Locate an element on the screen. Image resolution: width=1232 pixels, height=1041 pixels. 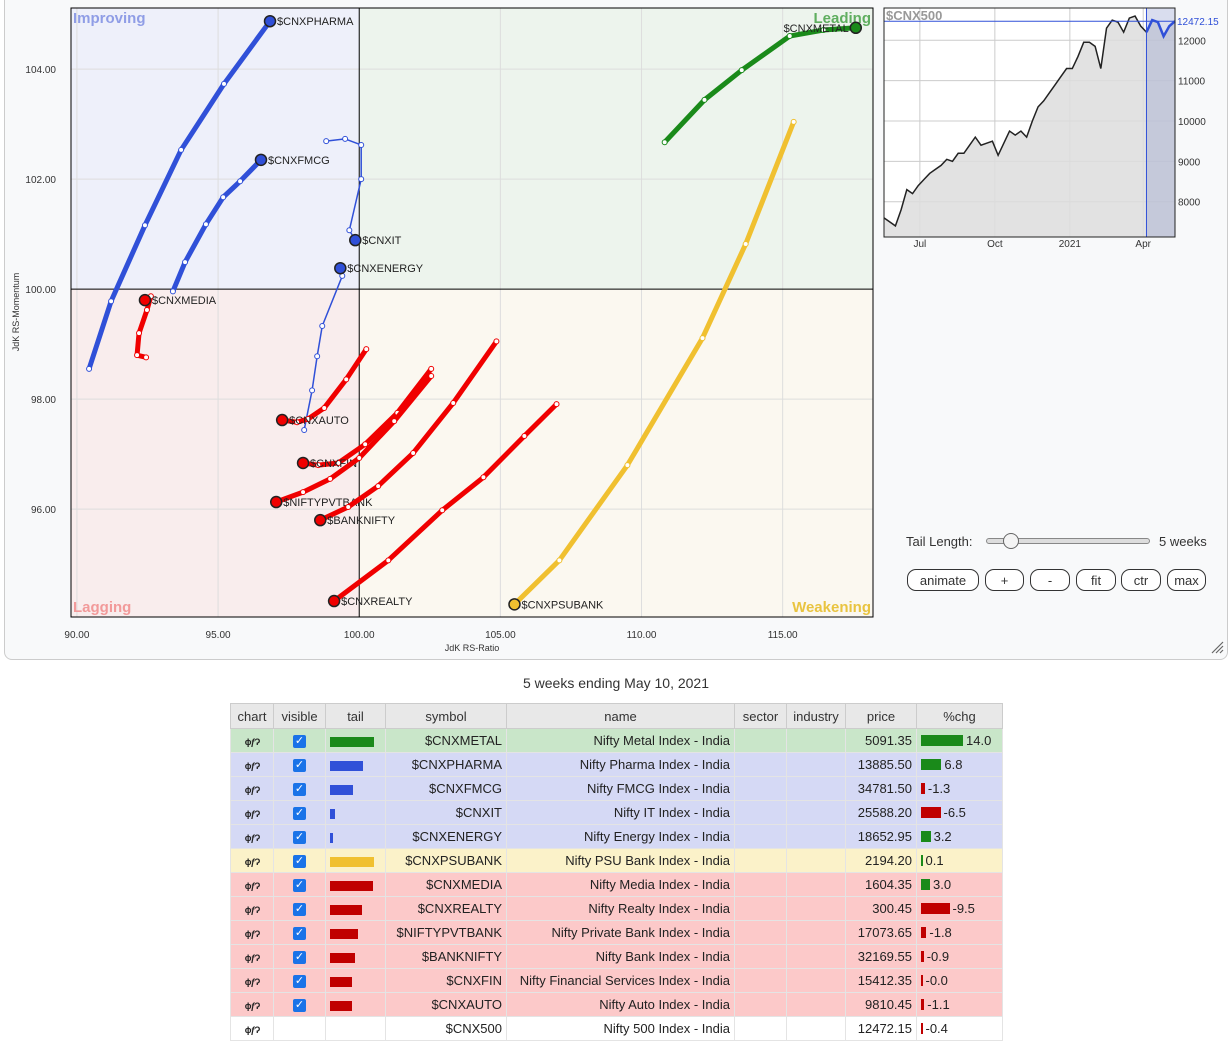
symbol-cell: $CNX500 is located at coordinates (446, 1028).